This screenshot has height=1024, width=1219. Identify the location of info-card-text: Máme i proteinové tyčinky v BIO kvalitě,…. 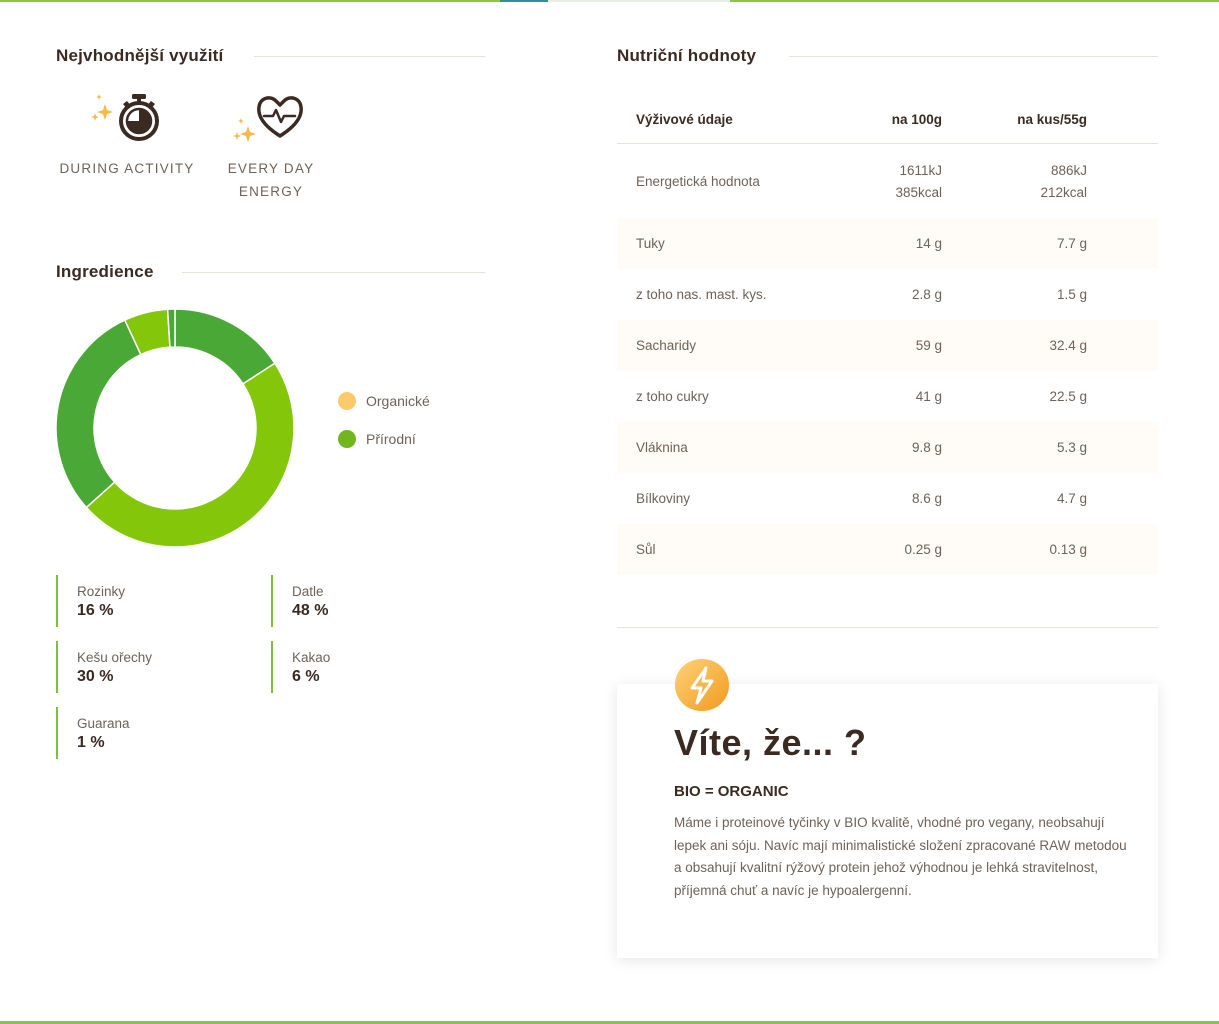
(900, 856).